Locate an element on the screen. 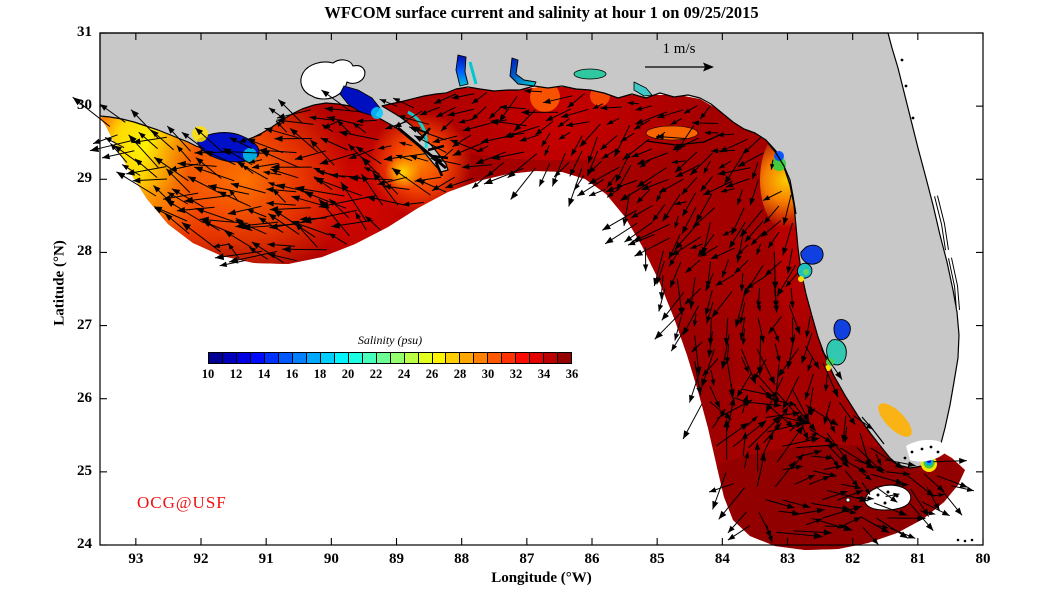  x-tick-label: 86 is located at coordinates (592, 559).